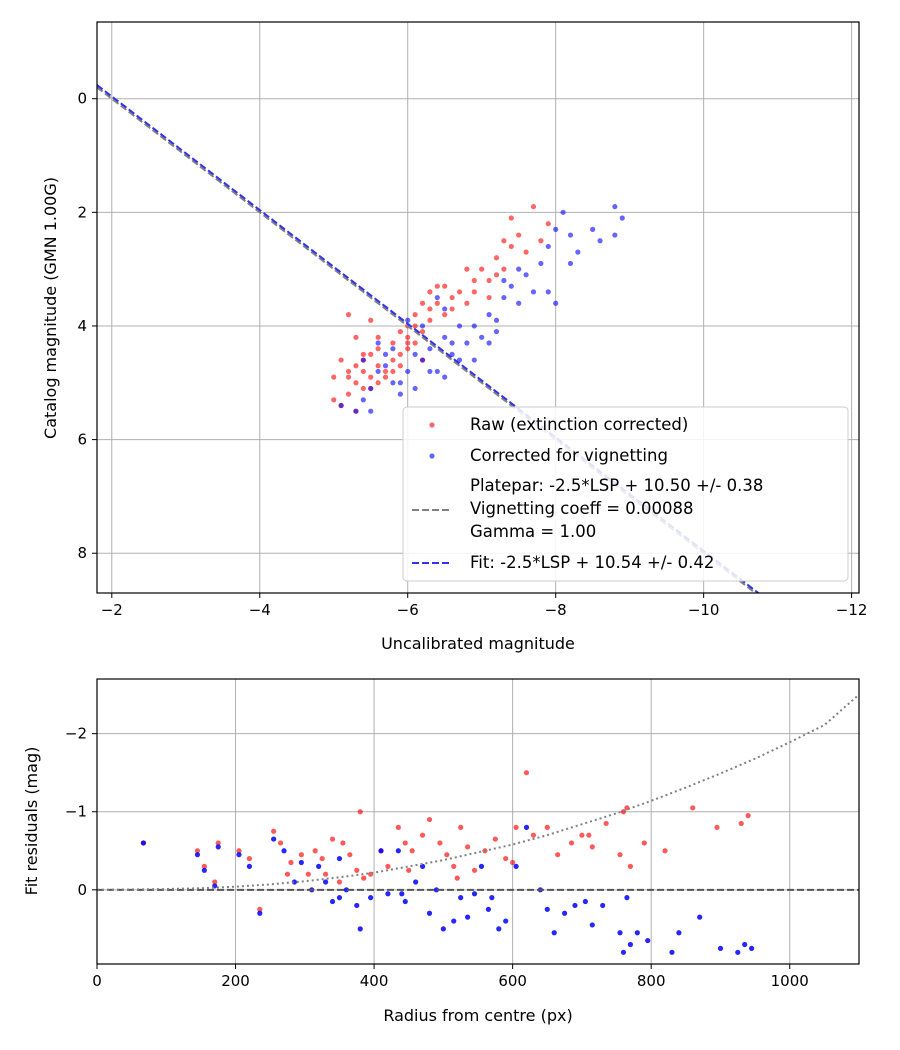 The image size is (900, 1050). Describe the element at coordinates (704, 610) in the screenshot. I see `calibration-xtick-label: −10` at that location.